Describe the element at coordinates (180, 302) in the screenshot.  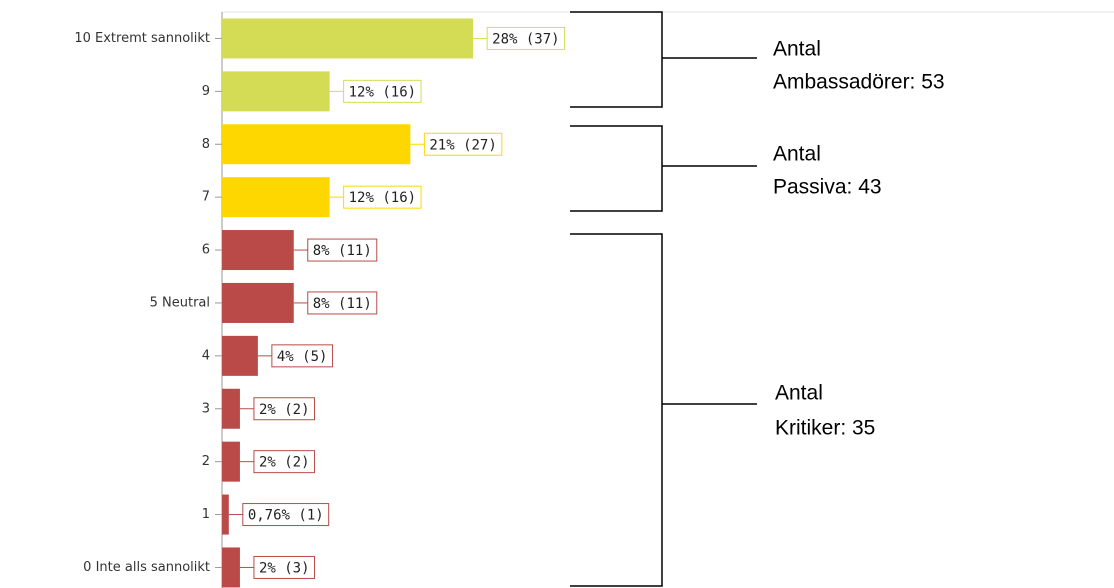
I see `y-tick-label: 5 Neutral` at that location.